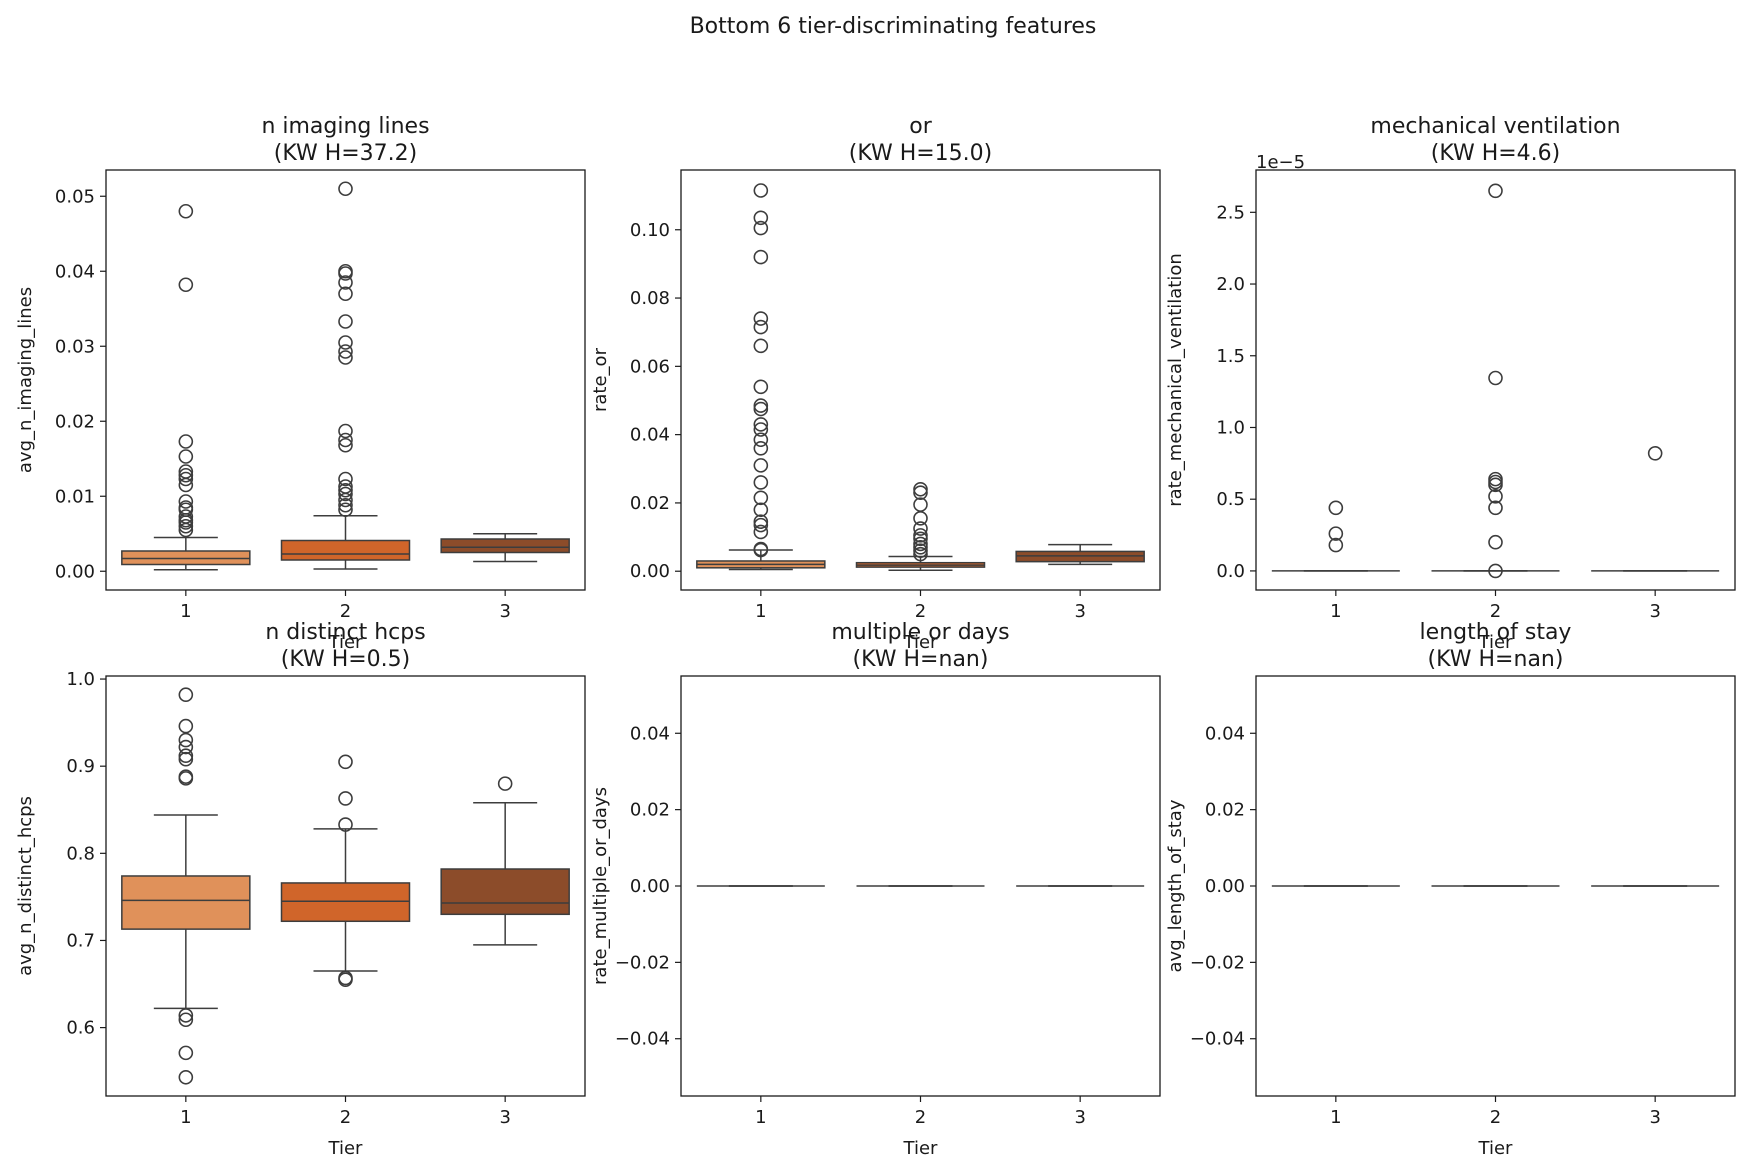  What do you see at coordinates (600, 379) in the screenshot?
I see `y-axis-label: rate_or` at bounding box center [600, 379].